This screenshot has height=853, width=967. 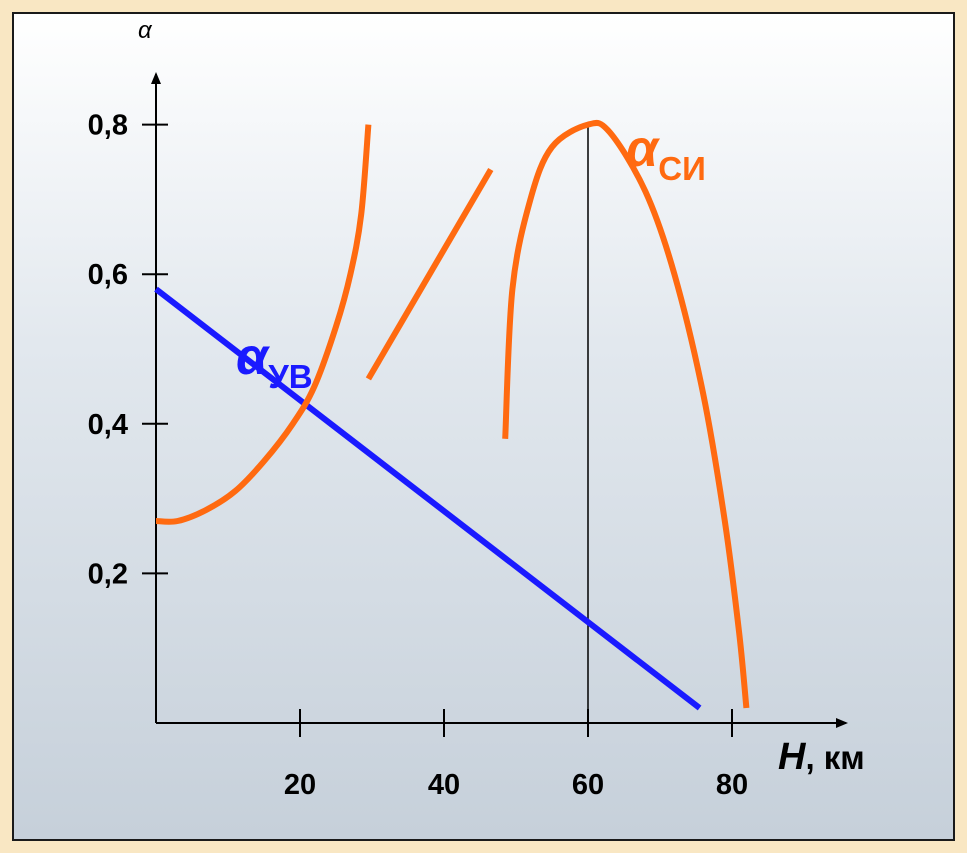 What do you see at coordinates (643, 149) in the screenshot?
I see `series-label-si-symbol: α` at bounding box center [643, 149].